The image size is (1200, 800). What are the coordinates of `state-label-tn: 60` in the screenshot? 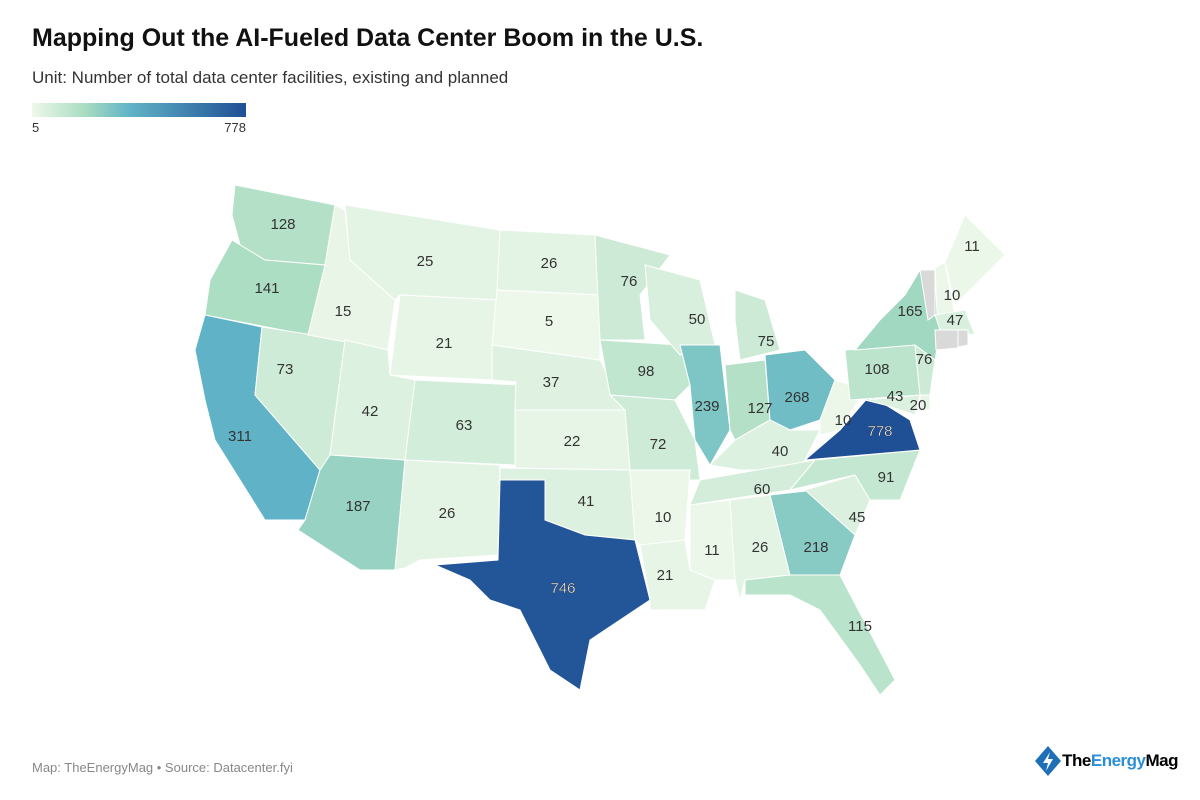 It's located at (762, 489).